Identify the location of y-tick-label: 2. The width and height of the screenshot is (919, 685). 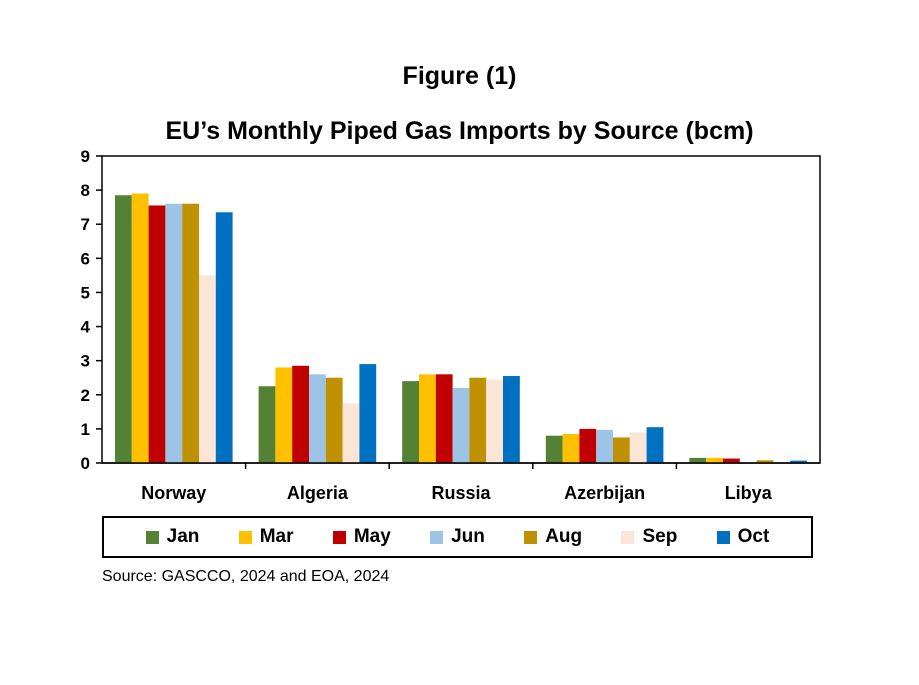
(85, 395).